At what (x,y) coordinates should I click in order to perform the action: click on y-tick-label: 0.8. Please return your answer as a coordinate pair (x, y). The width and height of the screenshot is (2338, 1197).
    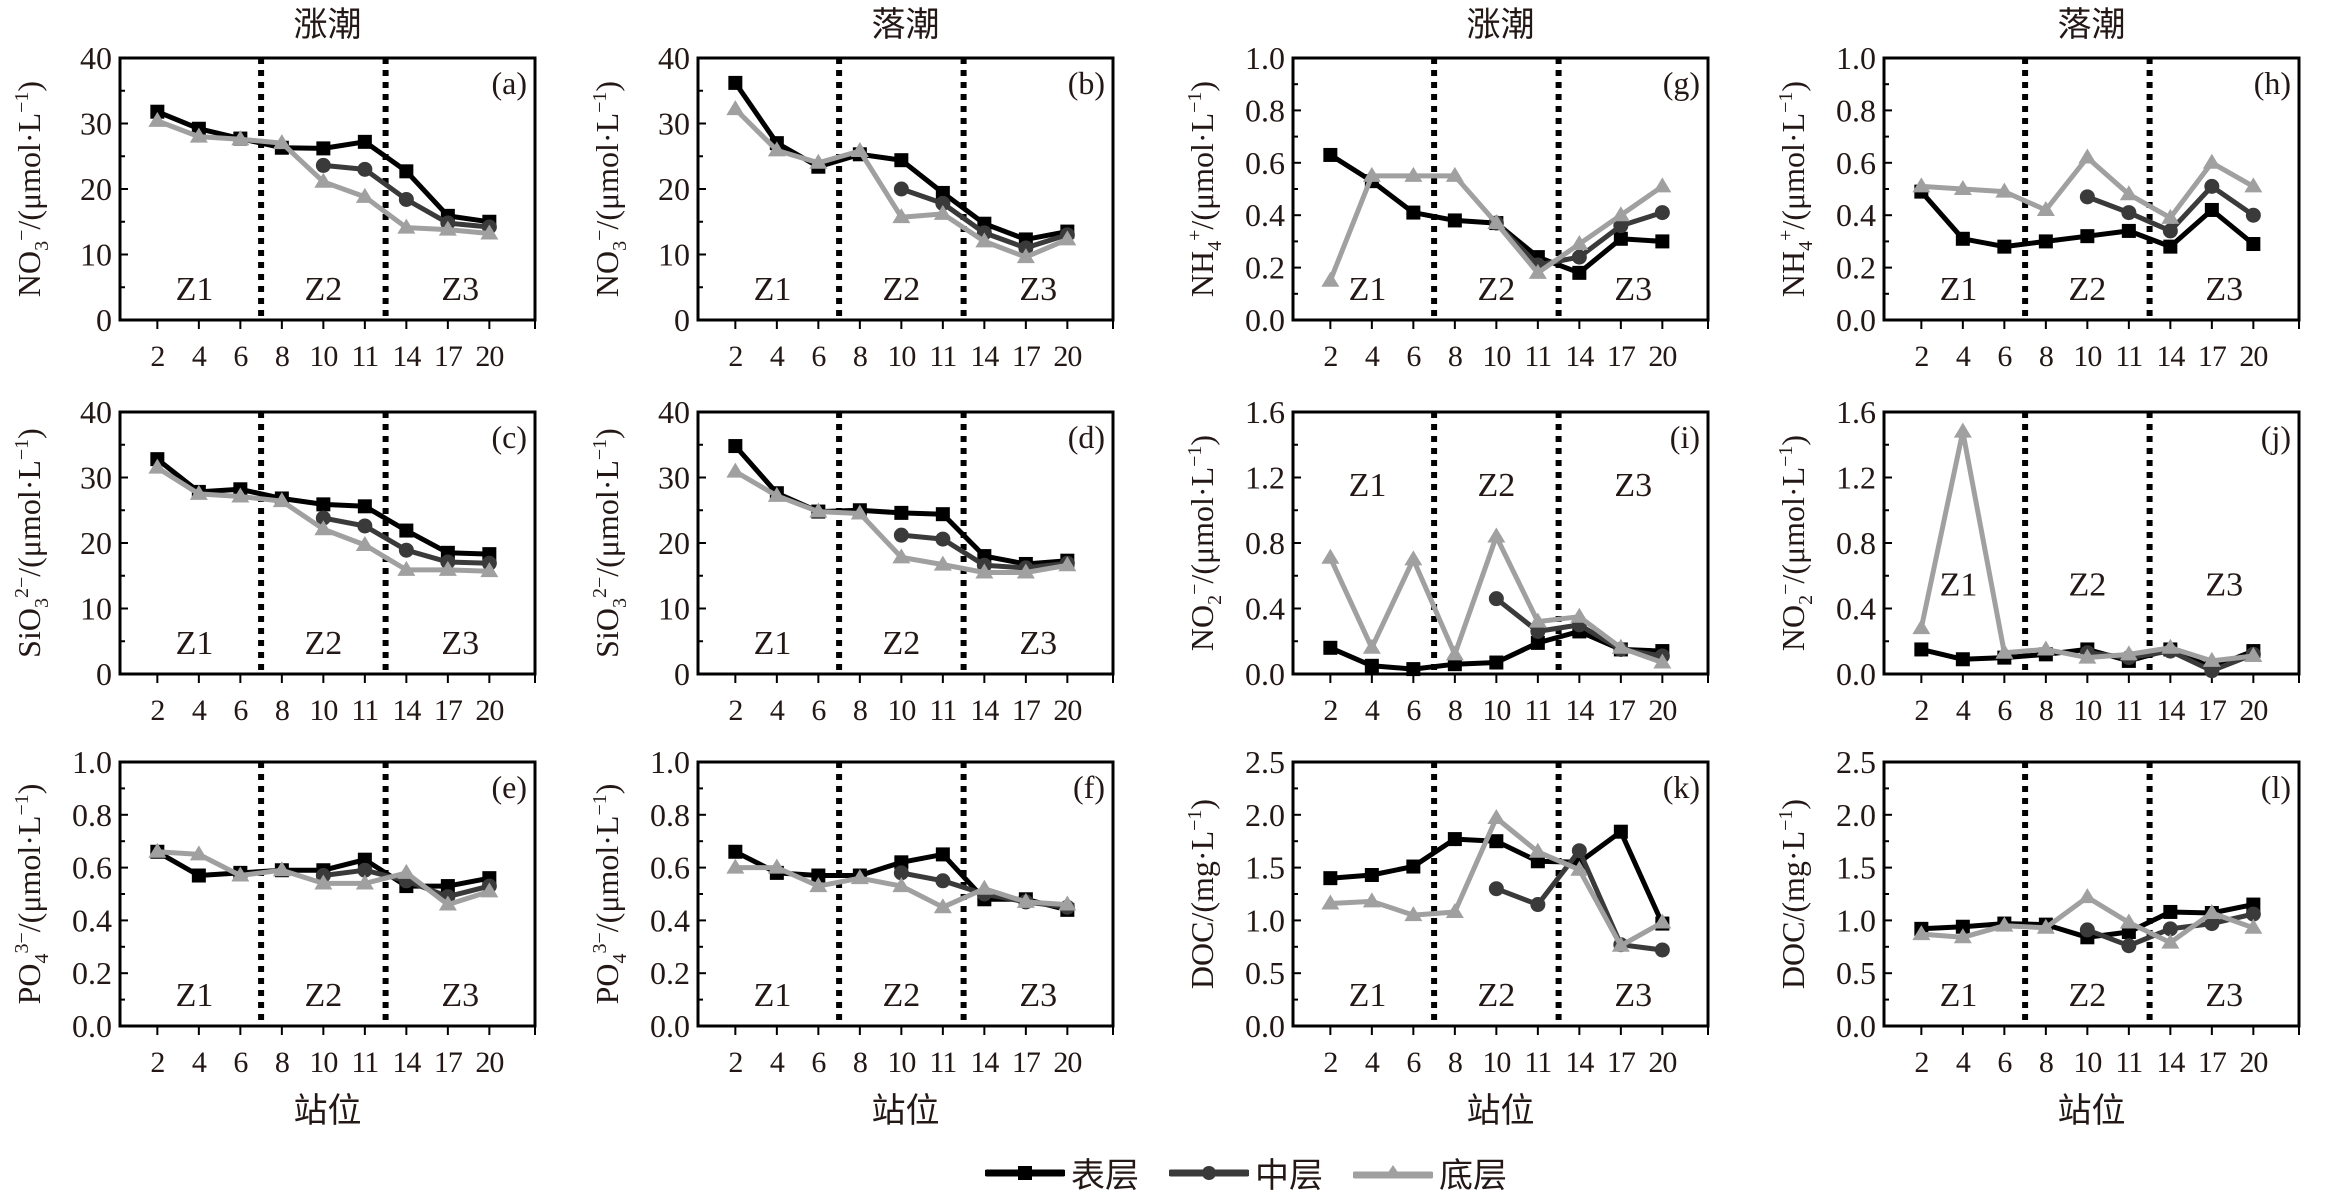
    Looking at the image, I should click on (670, 815).